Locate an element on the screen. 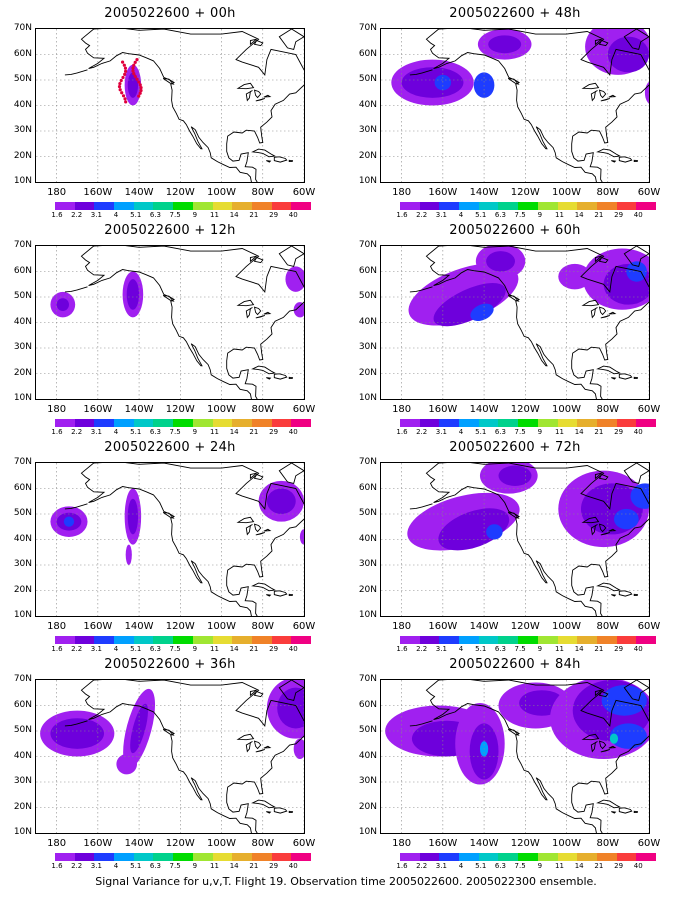  coastline-puerto-rico is located at coordinates (636, 595).